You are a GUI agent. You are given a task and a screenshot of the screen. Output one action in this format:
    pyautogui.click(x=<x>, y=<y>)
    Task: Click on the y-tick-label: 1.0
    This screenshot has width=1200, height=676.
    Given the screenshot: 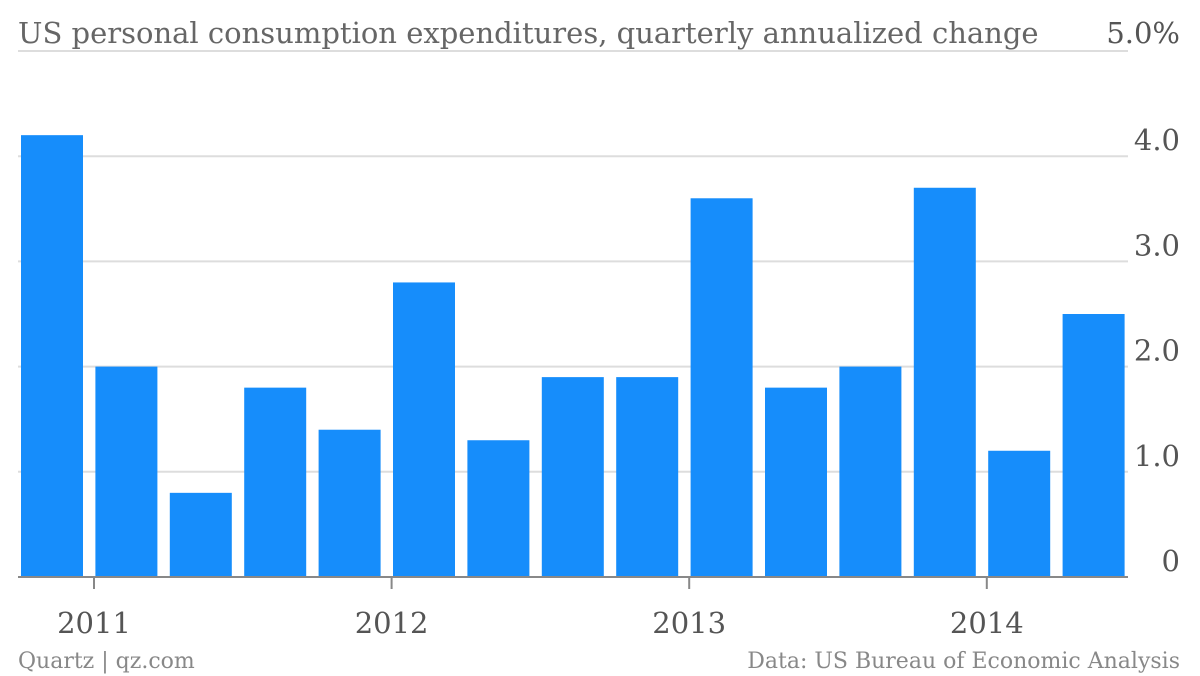 What is the action you would take?
    pyautogui.click(x=1157, y=456)
    